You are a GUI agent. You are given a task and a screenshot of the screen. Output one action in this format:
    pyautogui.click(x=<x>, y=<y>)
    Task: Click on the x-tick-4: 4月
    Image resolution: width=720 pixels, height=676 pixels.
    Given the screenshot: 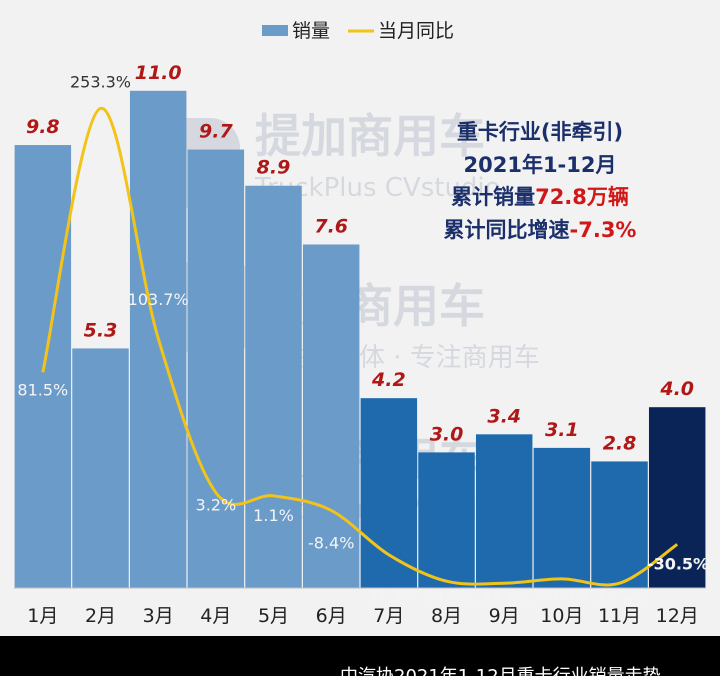 What is the action you would take?
    pyautogui.click(x=215, y=616)
    